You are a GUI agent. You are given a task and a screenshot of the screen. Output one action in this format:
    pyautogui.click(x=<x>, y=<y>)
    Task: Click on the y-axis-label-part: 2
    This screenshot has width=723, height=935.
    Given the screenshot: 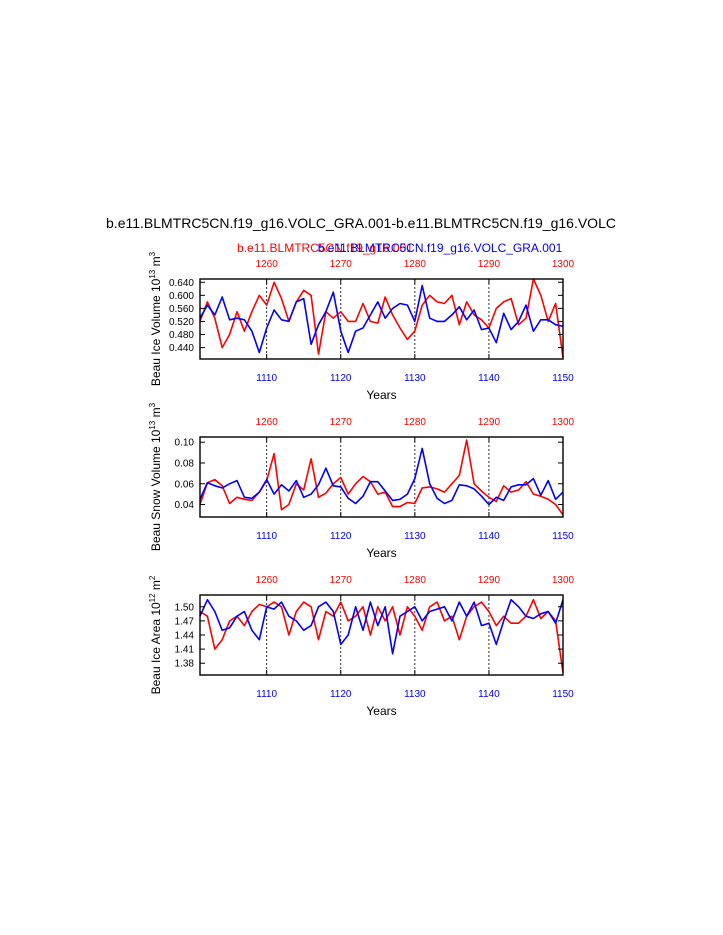 What is the action you would take?
    pyautogui.click(x=152, y=577)
    